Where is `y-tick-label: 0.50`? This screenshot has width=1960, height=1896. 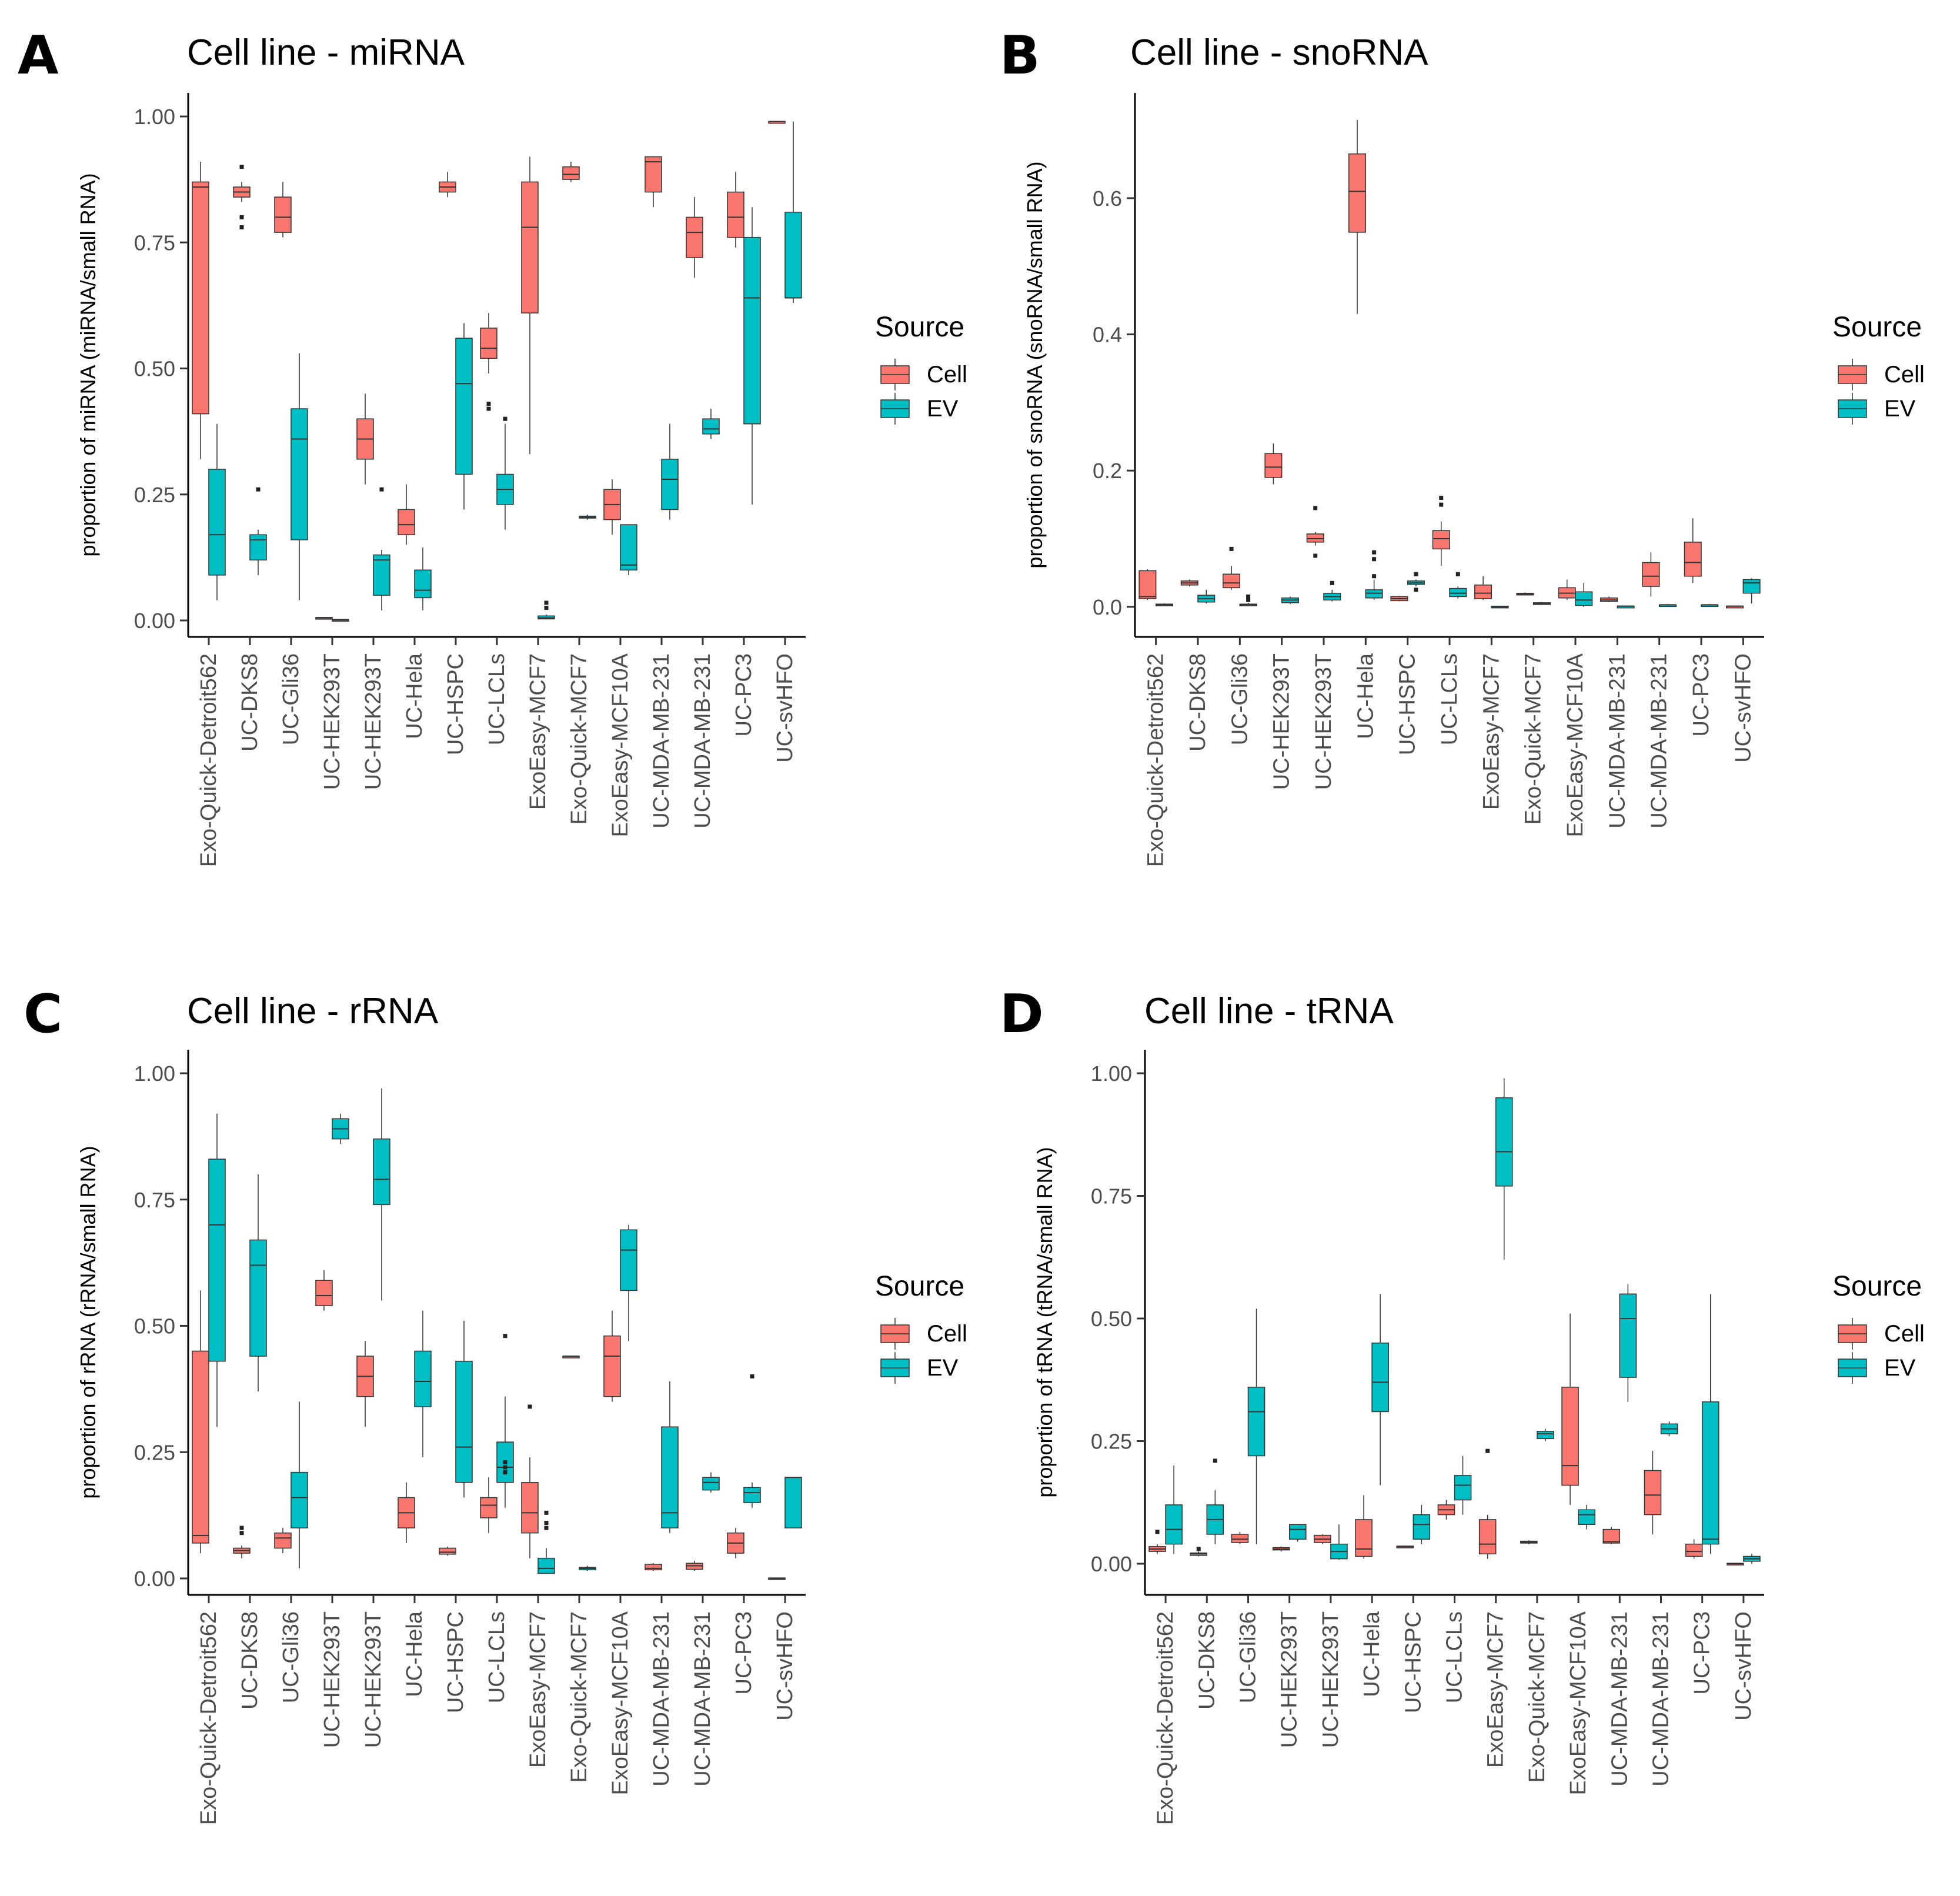 y-tick-label: 0.50 is located at coordinates (1111, 1319).